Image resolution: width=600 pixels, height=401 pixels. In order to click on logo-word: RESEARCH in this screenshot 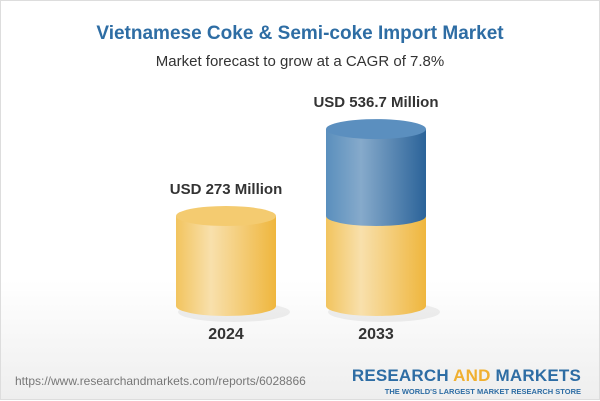, I will do `click(400, 375)`.